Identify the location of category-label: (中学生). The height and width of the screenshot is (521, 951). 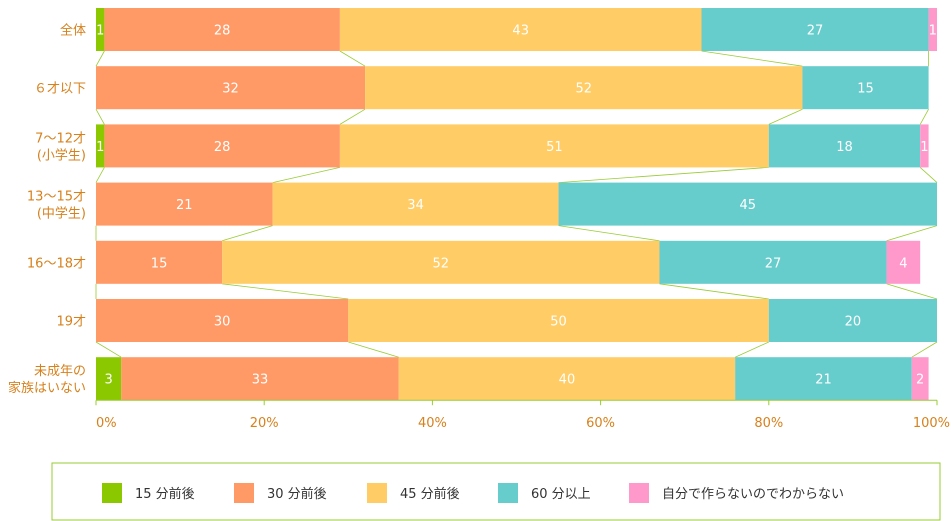
(61, 214).